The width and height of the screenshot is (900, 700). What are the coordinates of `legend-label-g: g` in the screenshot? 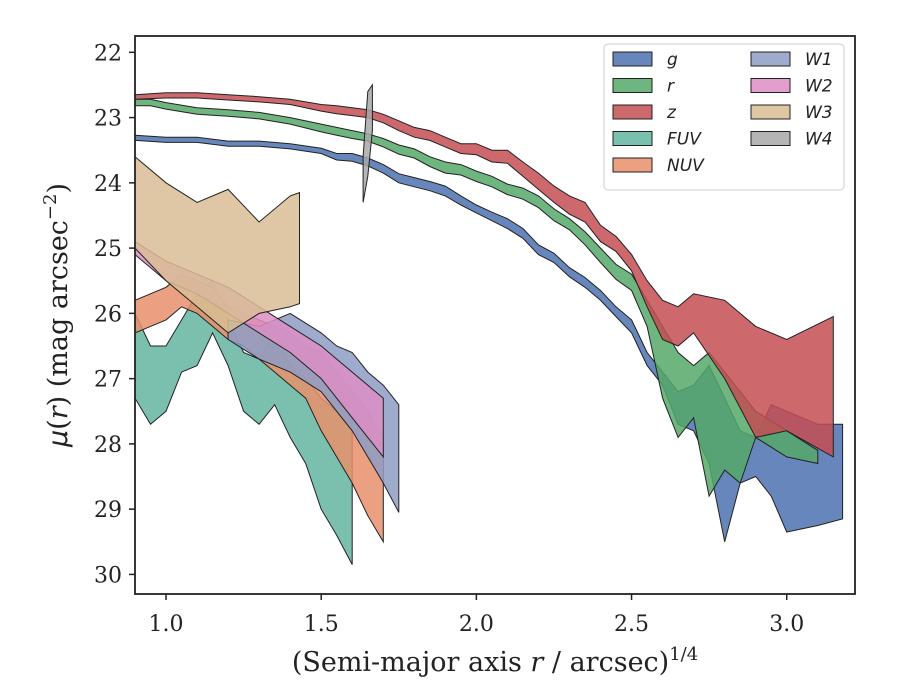 It's located at (672, 60).